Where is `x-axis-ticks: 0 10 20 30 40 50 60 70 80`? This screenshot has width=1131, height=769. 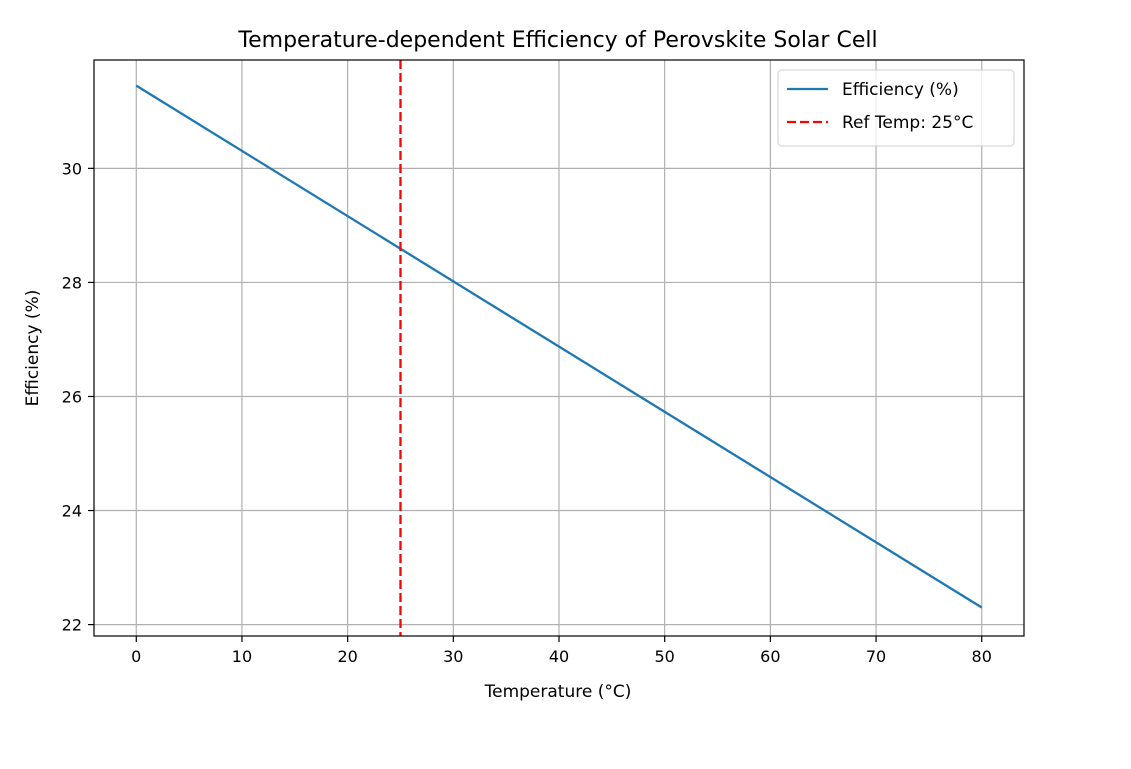
x-axis-ticks: 0 10 20 30 40 50 60 70 80 is located at coordinates (561, 651).